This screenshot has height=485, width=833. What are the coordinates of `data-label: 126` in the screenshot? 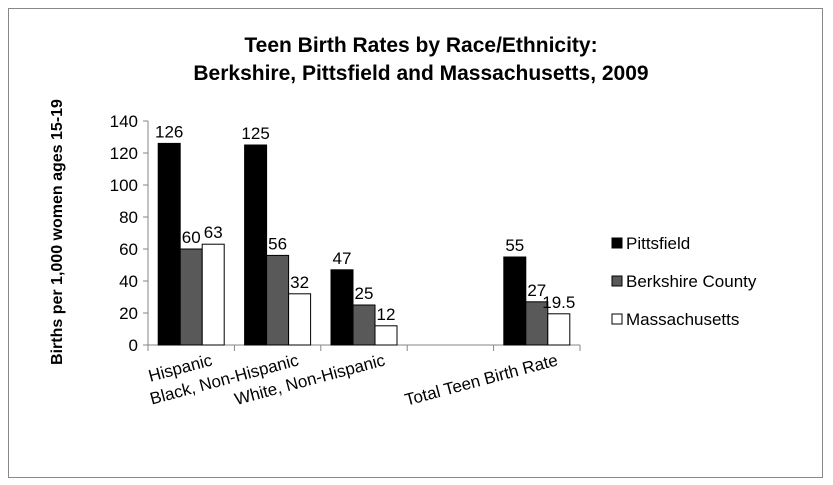 It's located at (169, 131).